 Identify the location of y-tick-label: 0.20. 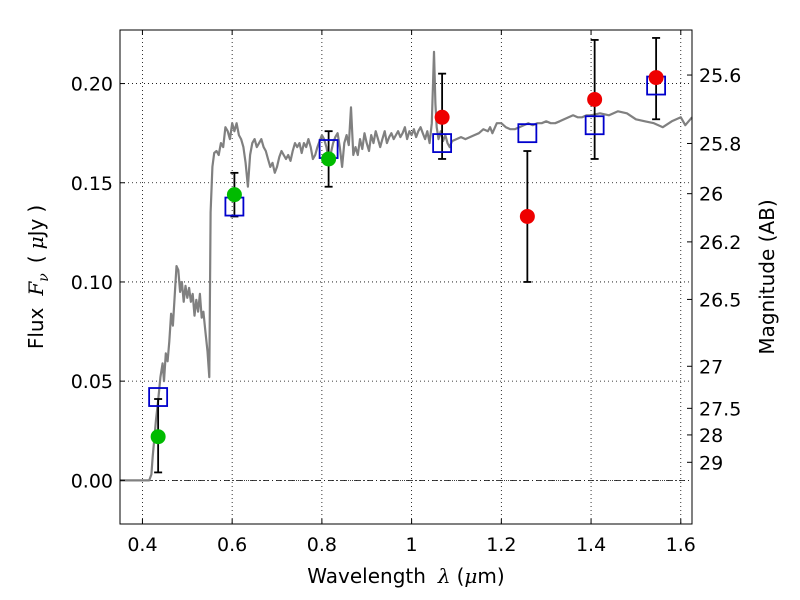
(92, 85).